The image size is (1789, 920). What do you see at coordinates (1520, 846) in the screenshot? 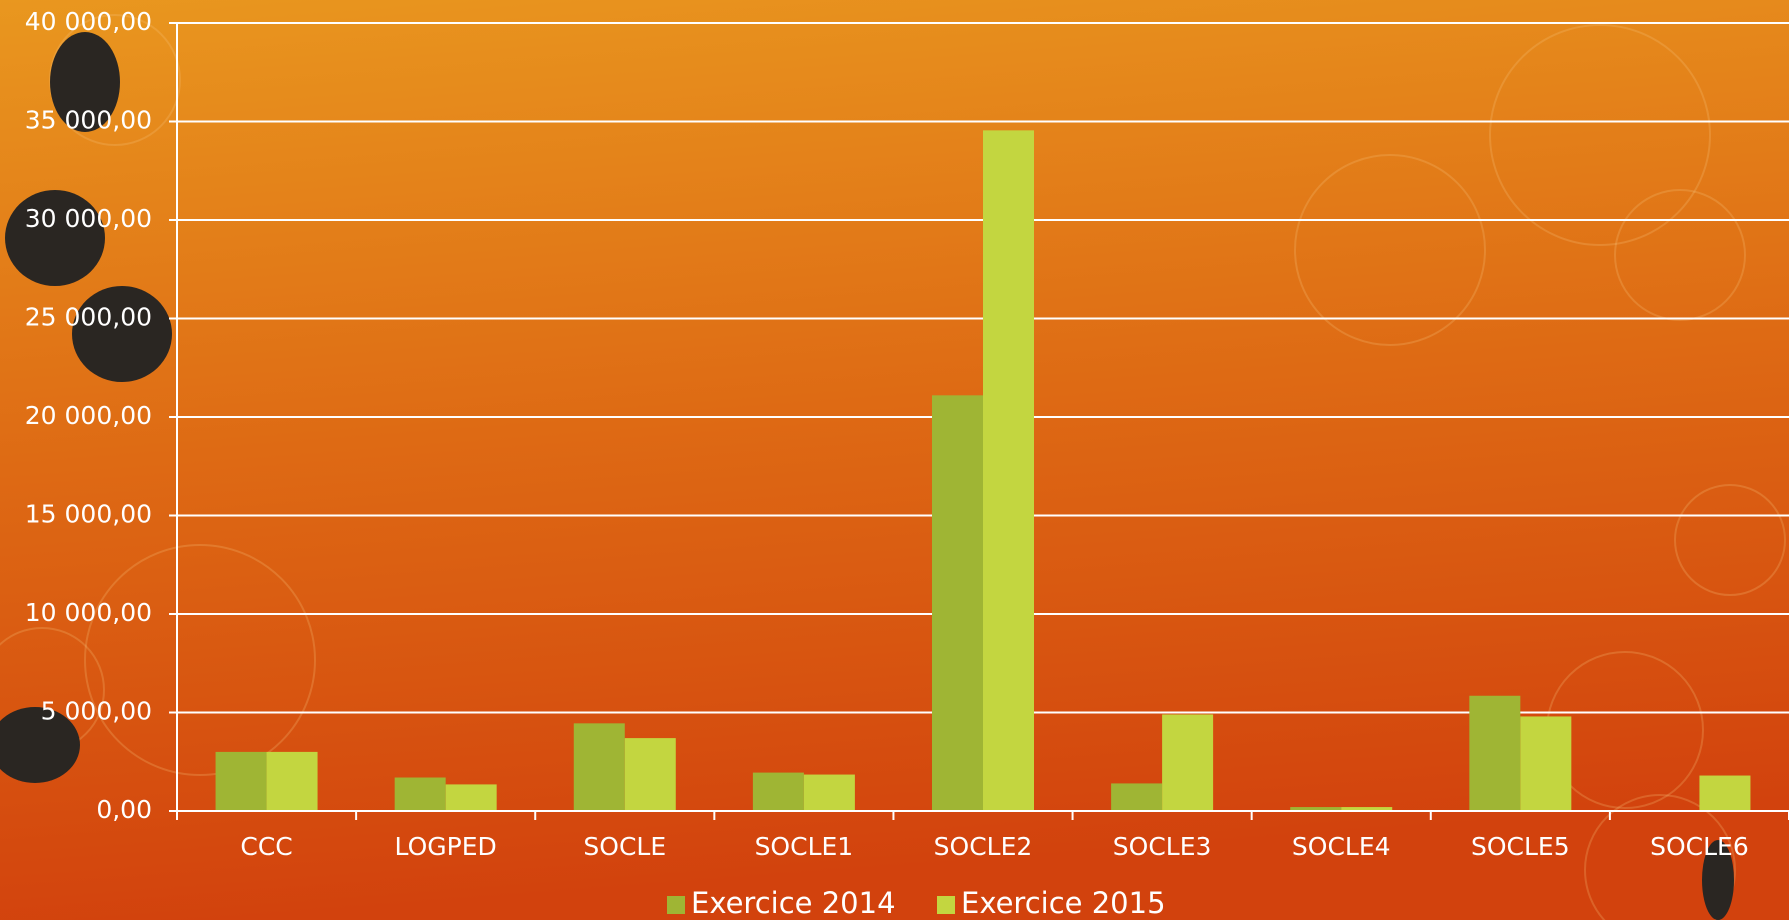
I see `x-tick-label: SOCLE5` at bounding box center [1520, 846].